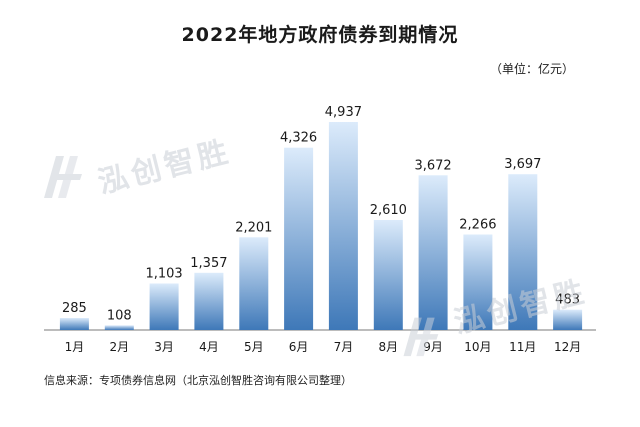  Describe the element at coordinates (164, 347) in the screenshot. I see `tick-label-3: 3月` at that location.